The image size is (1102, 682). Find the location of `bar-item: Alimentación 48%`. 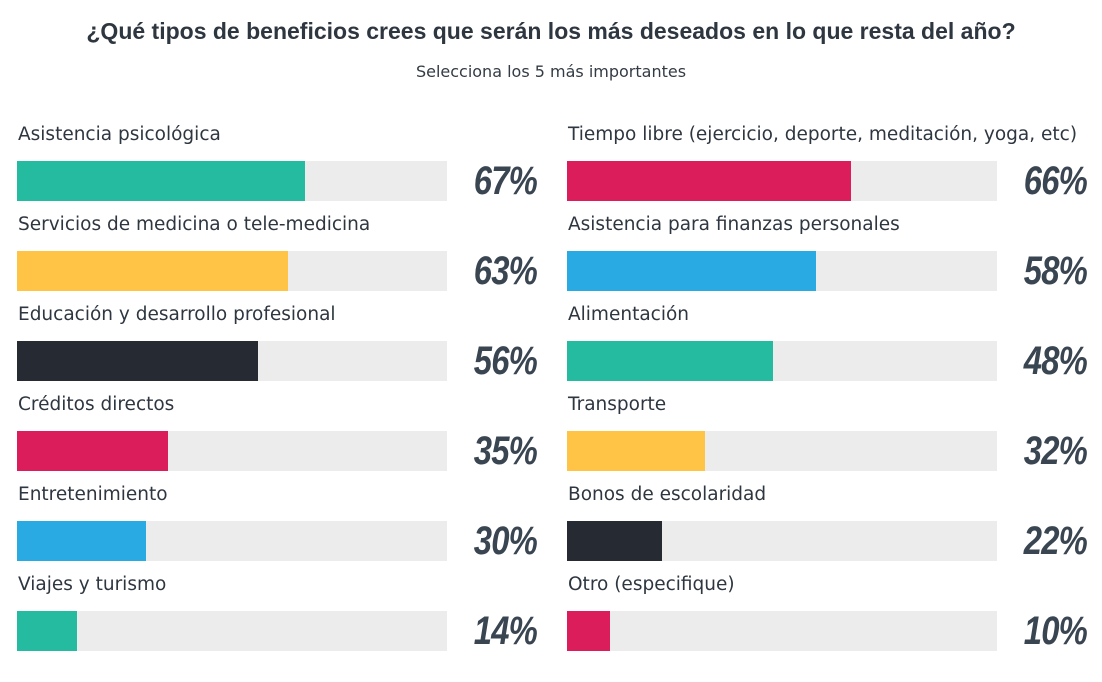

bar-item: Alimentación 48% is located at coordinates (832, 349).